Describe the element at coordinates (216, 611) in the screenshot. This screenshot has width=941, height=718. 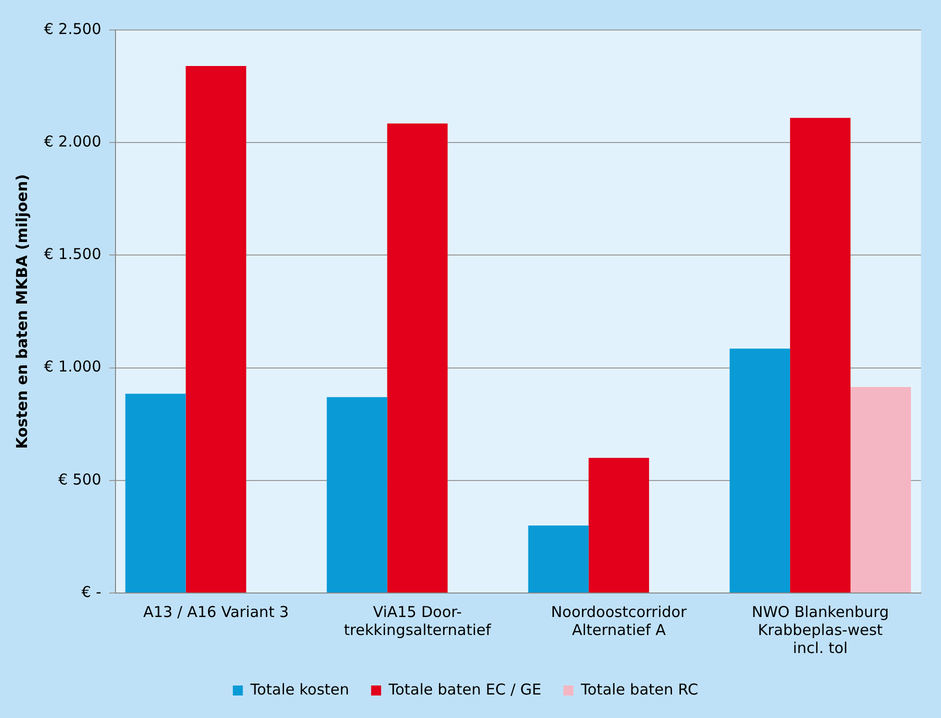
I see `x-tick-label: A13 / A16 Variant 3` at that location.